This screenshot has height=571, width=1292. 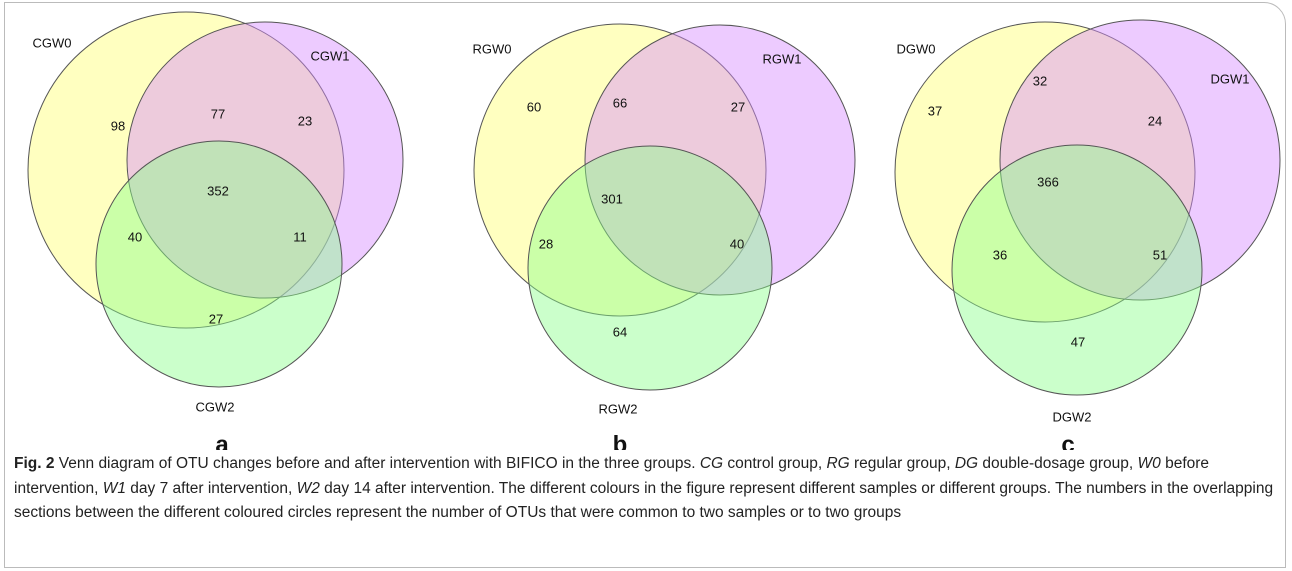 I want to click on region-count: 11, so click(x=300, y=236).